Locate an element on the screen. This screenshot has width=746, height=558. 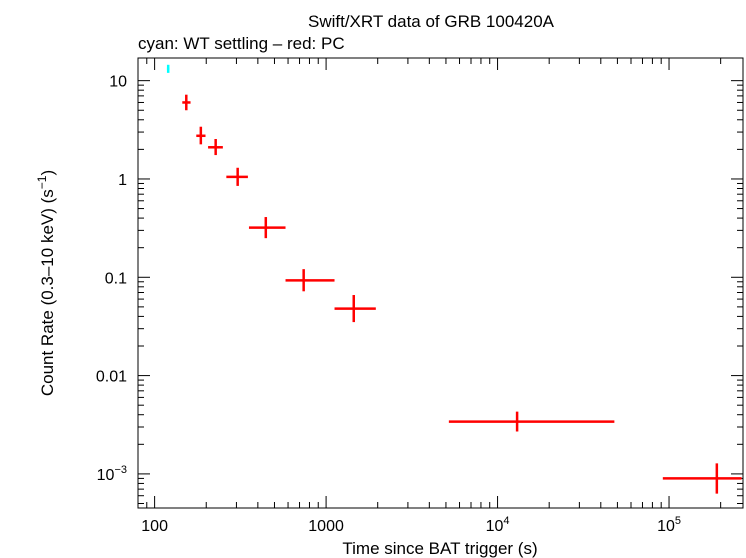
y-tick-label: 1 is located at coordinates (122, 180).